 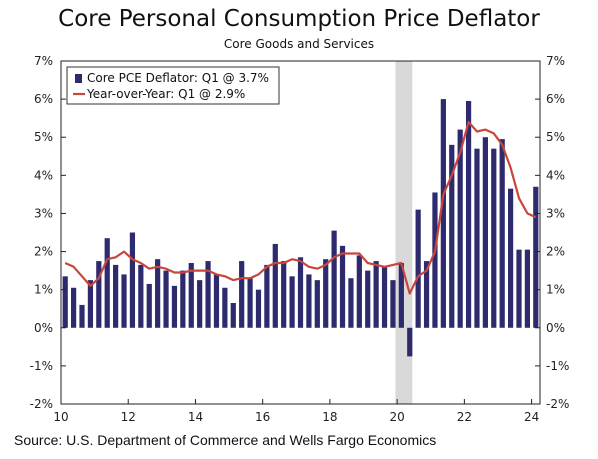 What do you see at coordinates (531, 417) in the screenshot?
I see `x-tick-label-7: 24` at bounding box center [531, 417].